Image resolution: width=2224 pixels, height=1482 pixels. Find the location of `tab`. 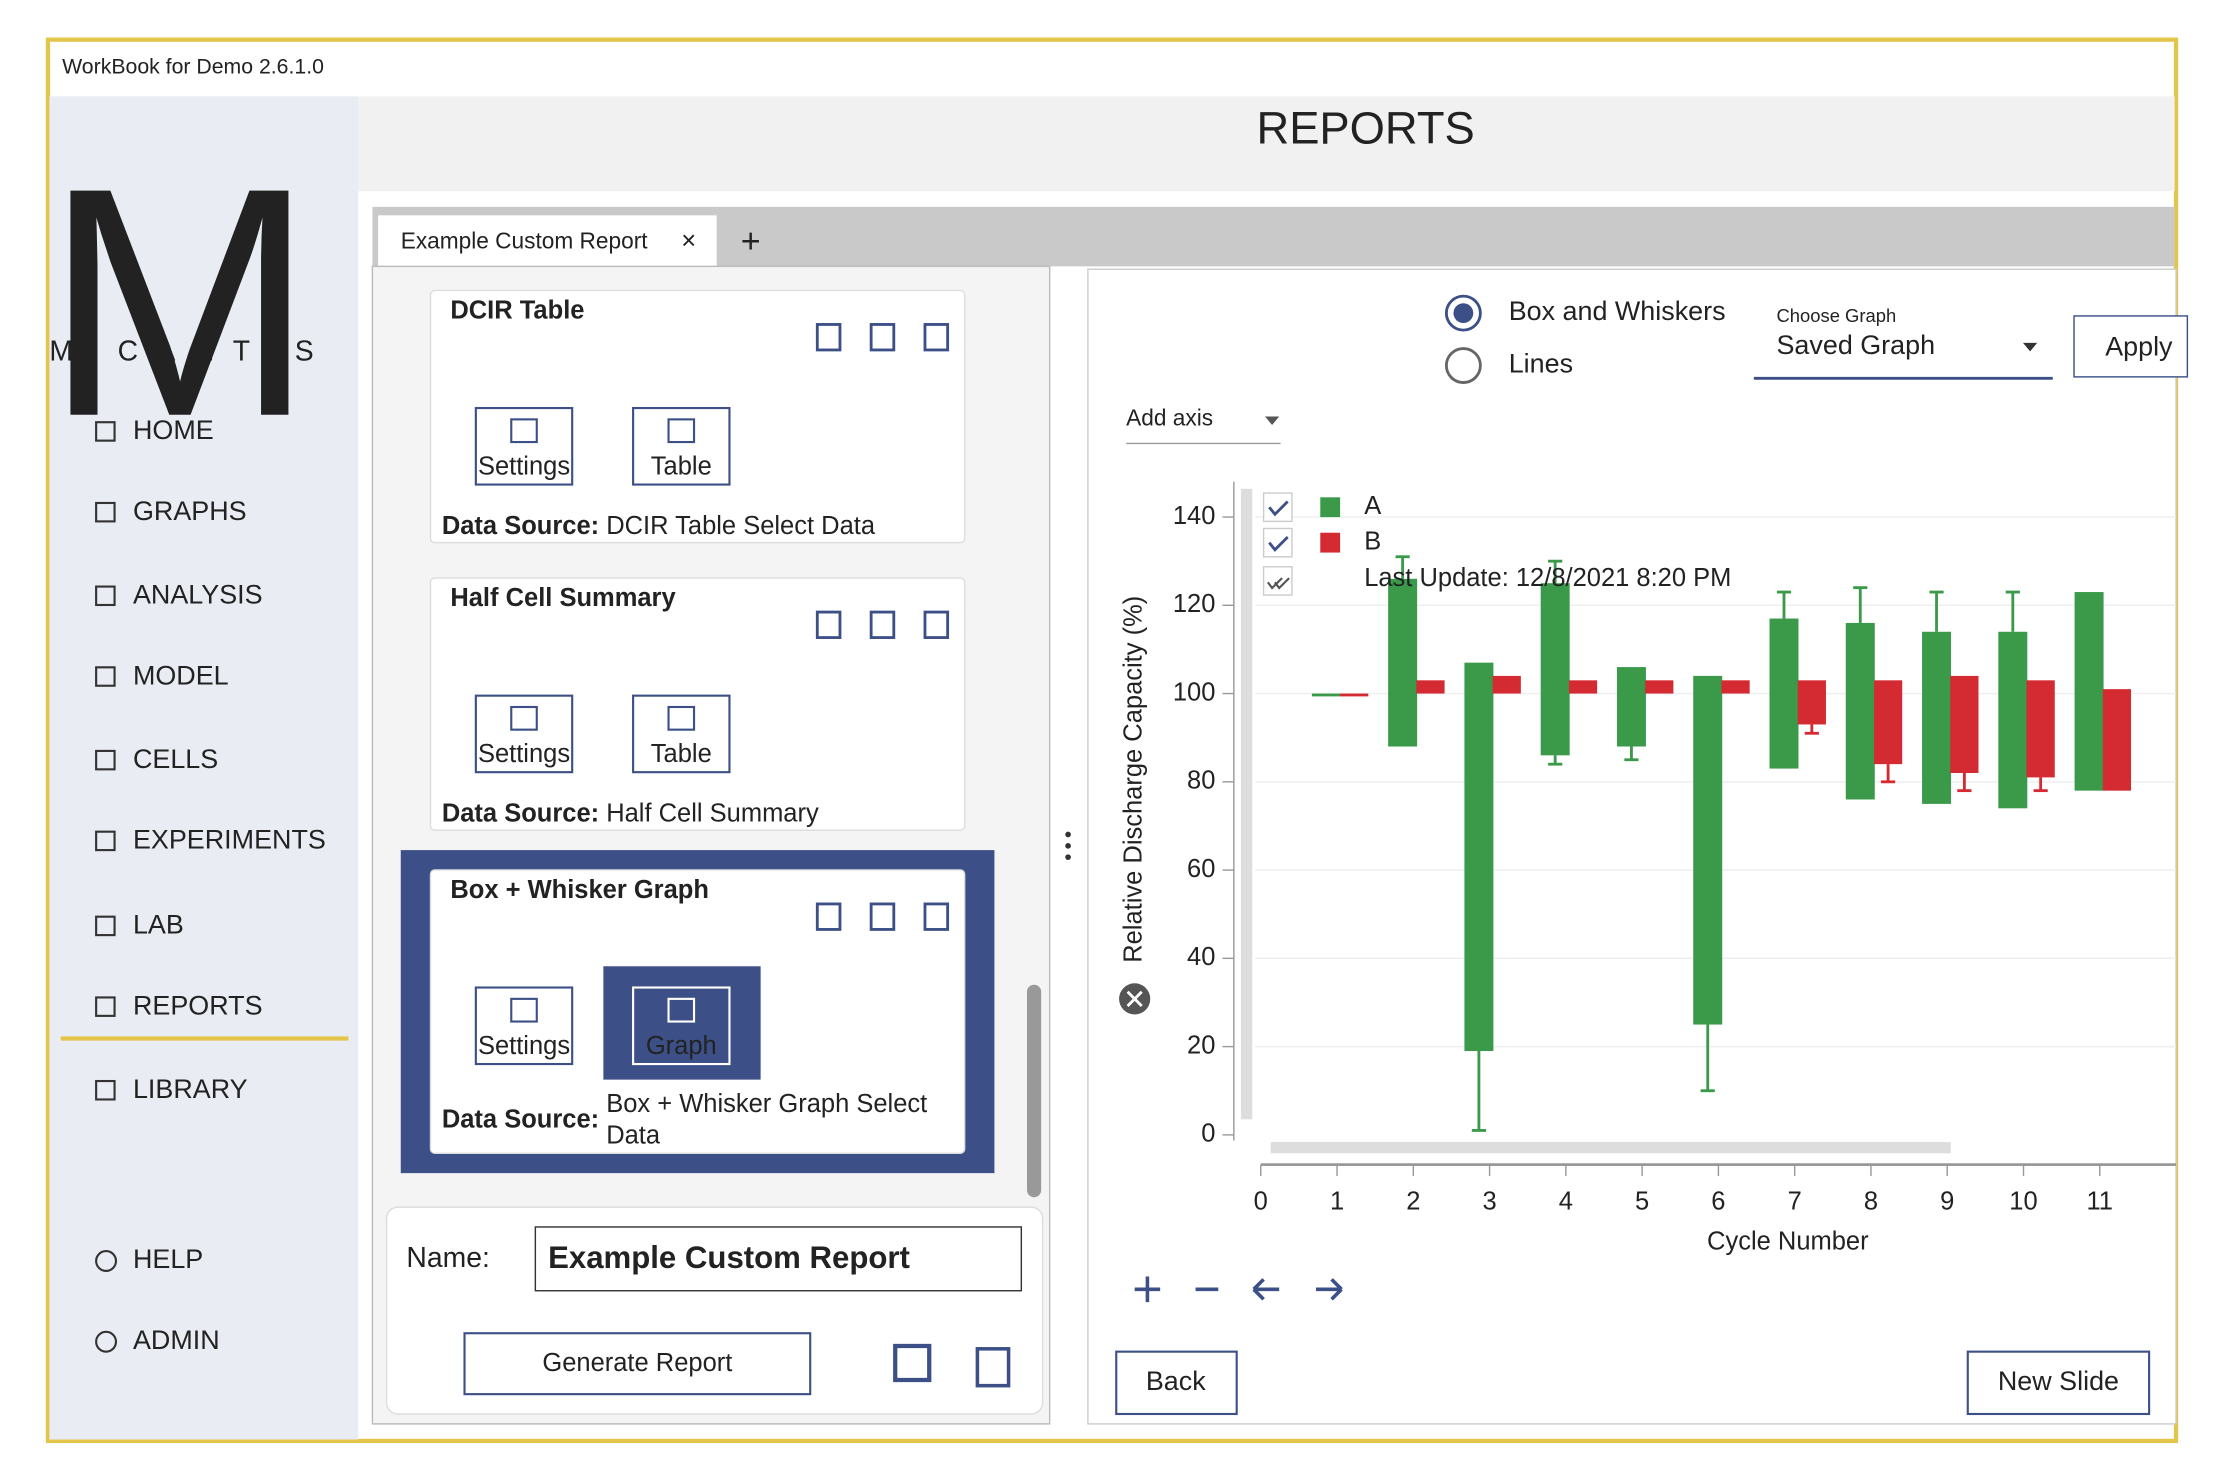

tab is located at coordinates (547, 242).